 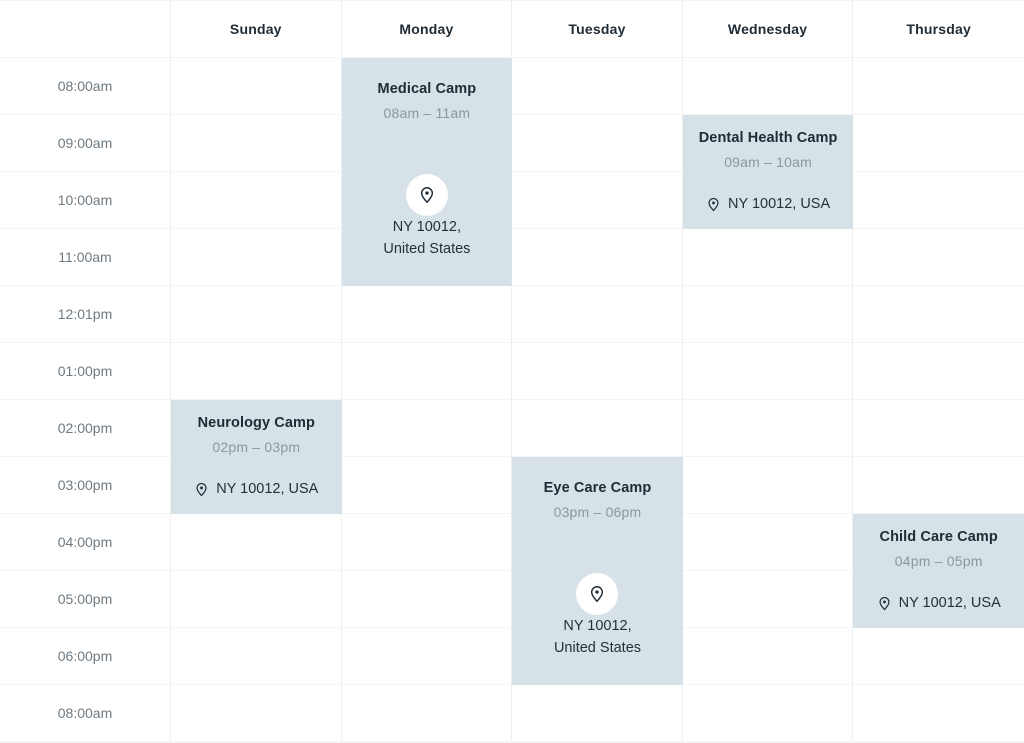 I want to click on event-title: Dental Health Camp, so click(x=768, y=138).